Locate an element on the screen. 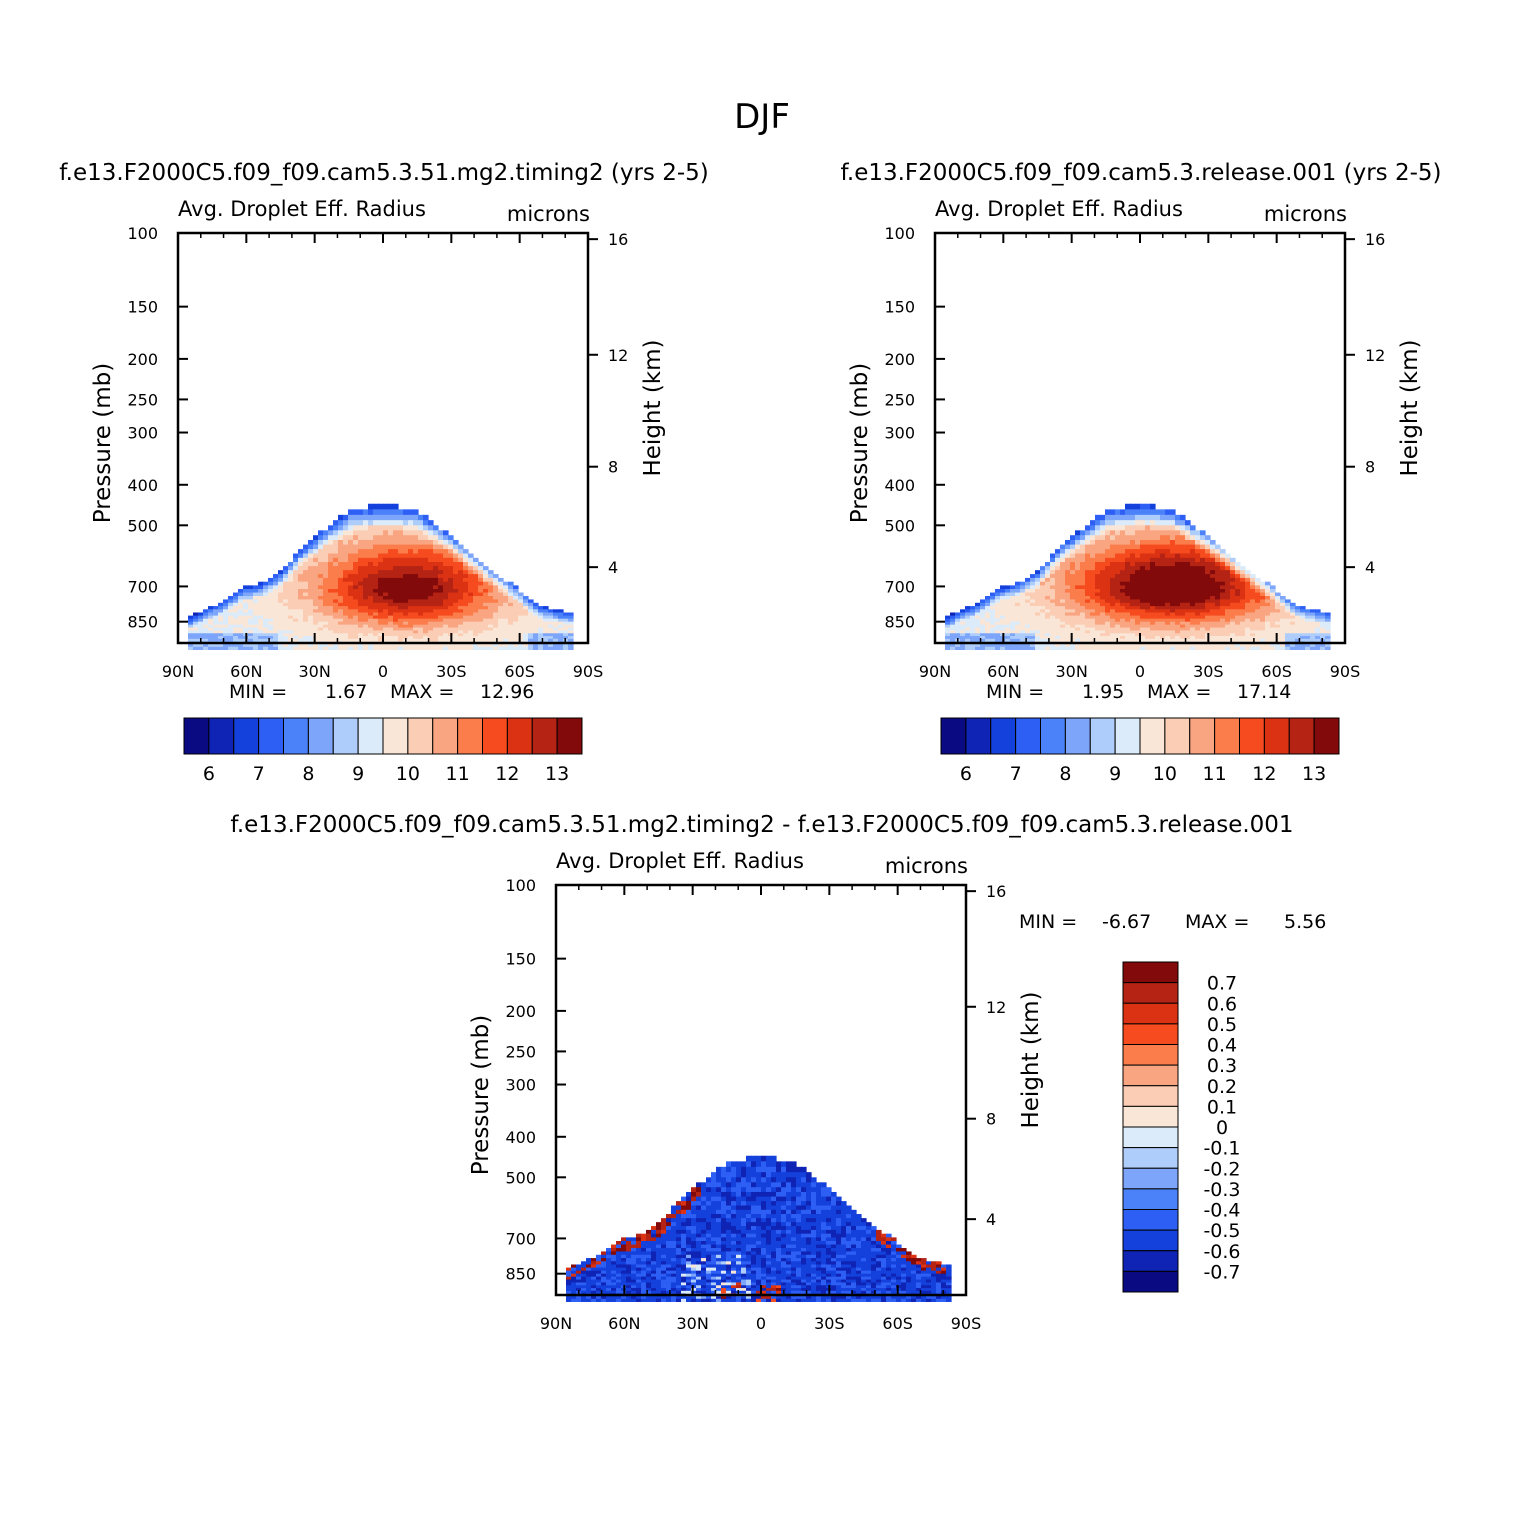  y-tick-label: 300 is located at coordinates (899, 433).